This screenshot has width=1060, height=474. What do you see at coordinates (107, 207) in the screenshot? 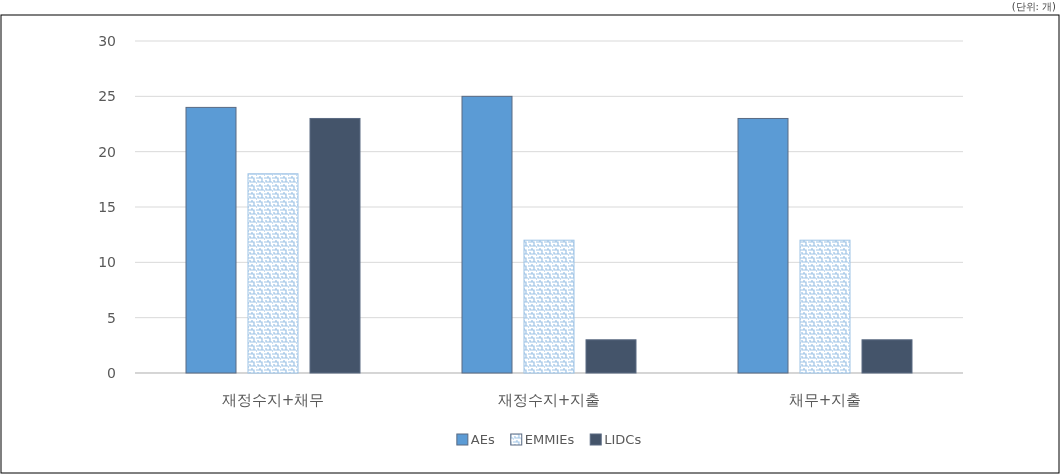
I see `y-tick-label: 15` at bounding box center [107, 207].